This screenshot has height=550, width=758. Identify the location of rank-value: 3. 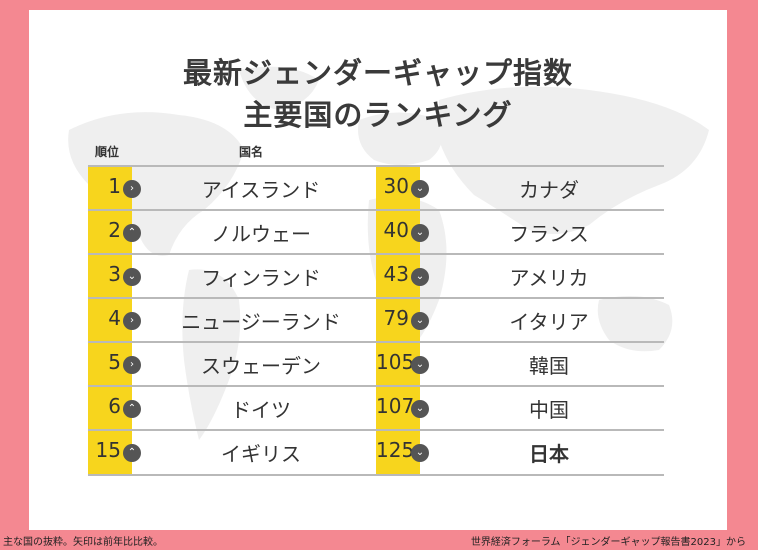
(114, 274).